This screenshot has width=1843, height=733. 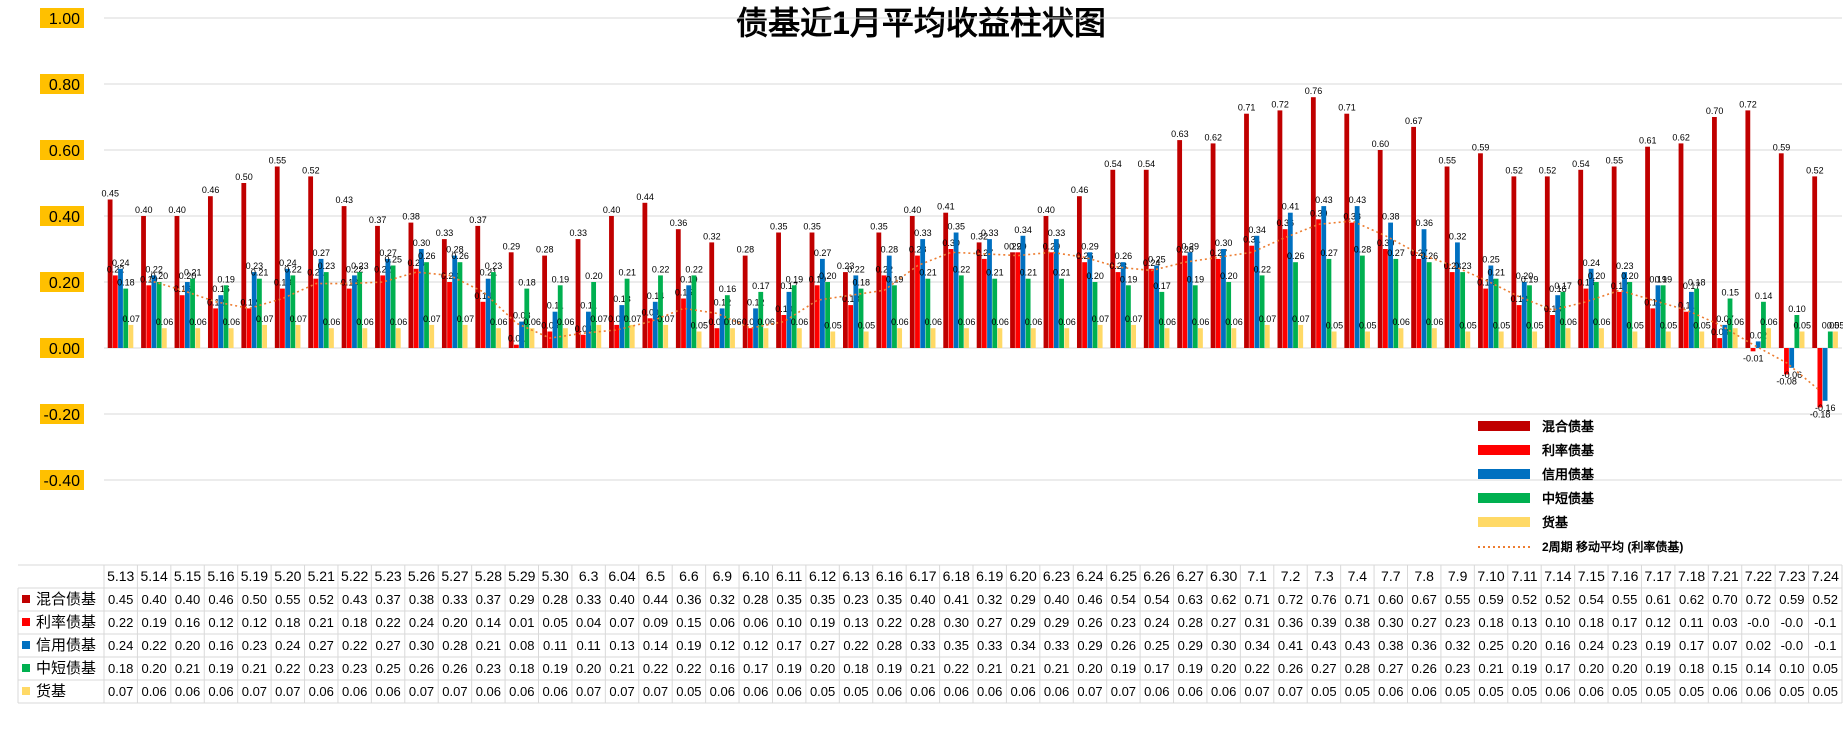 What do you see at coordinates (144, 210) in the screenshot?
I see `data-label: 0.40` at bounding box center [144, 210].